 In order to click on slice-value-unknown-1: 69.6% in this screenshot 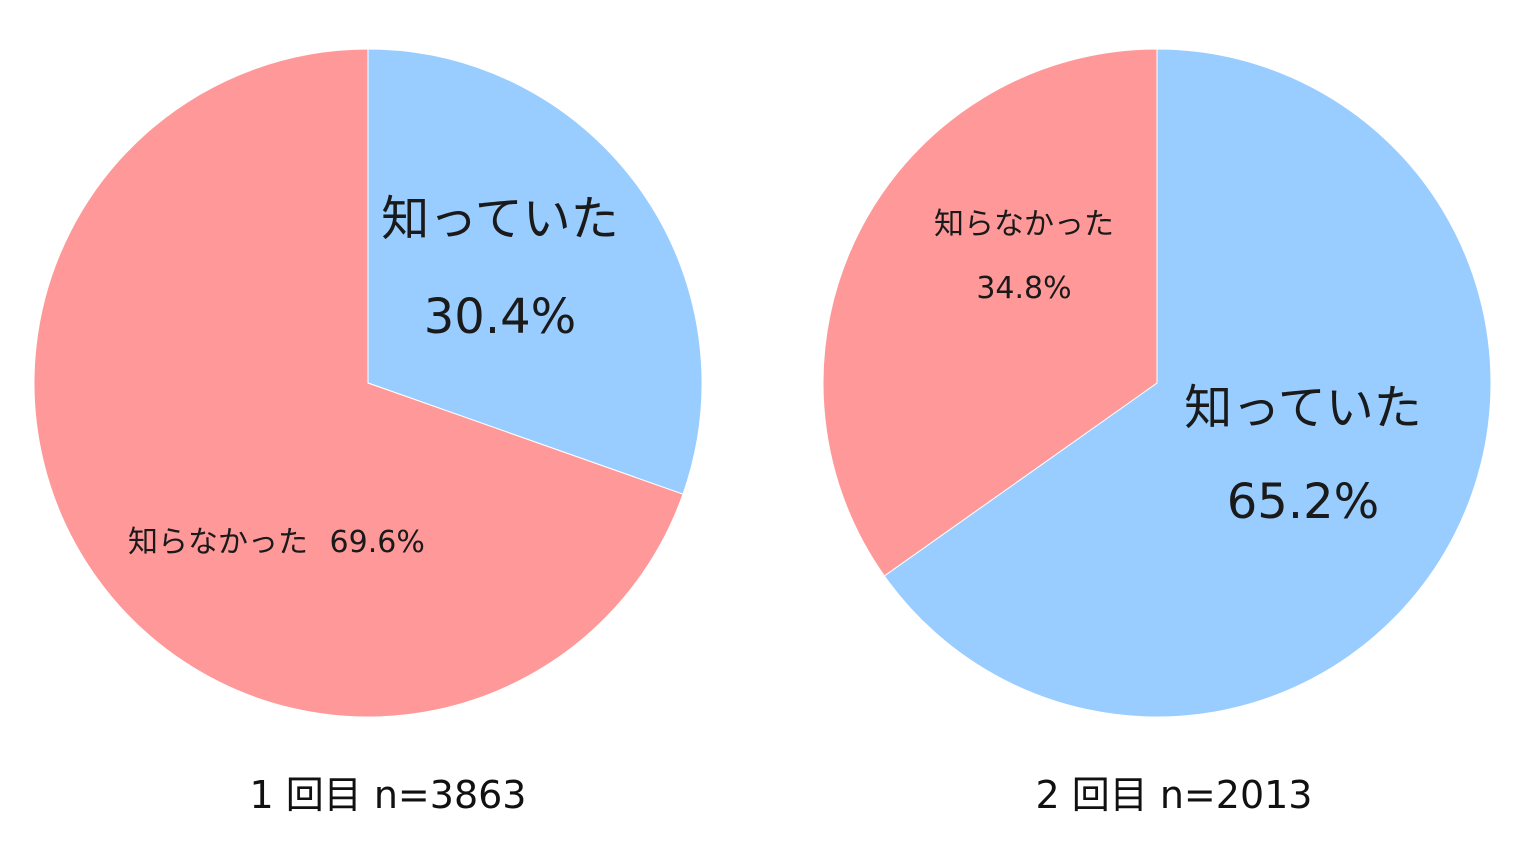, I will do `click(377, 542)`.